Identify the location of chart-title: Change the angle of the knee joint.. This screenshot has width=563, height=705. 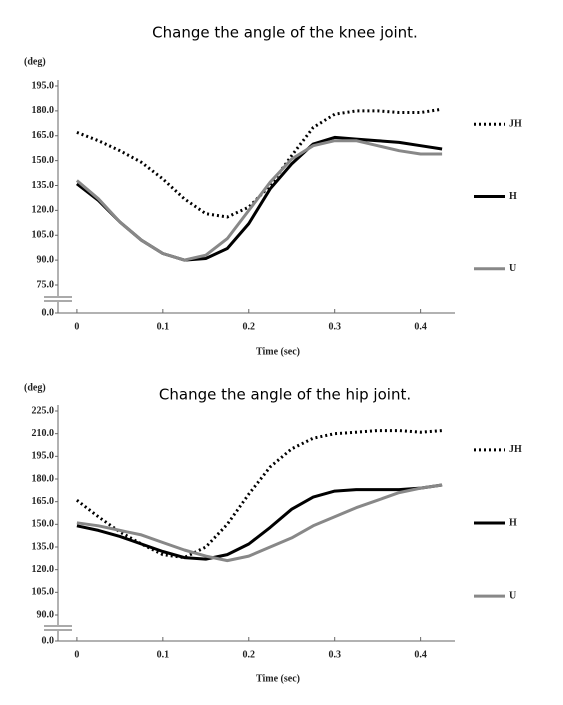
(285, 33).